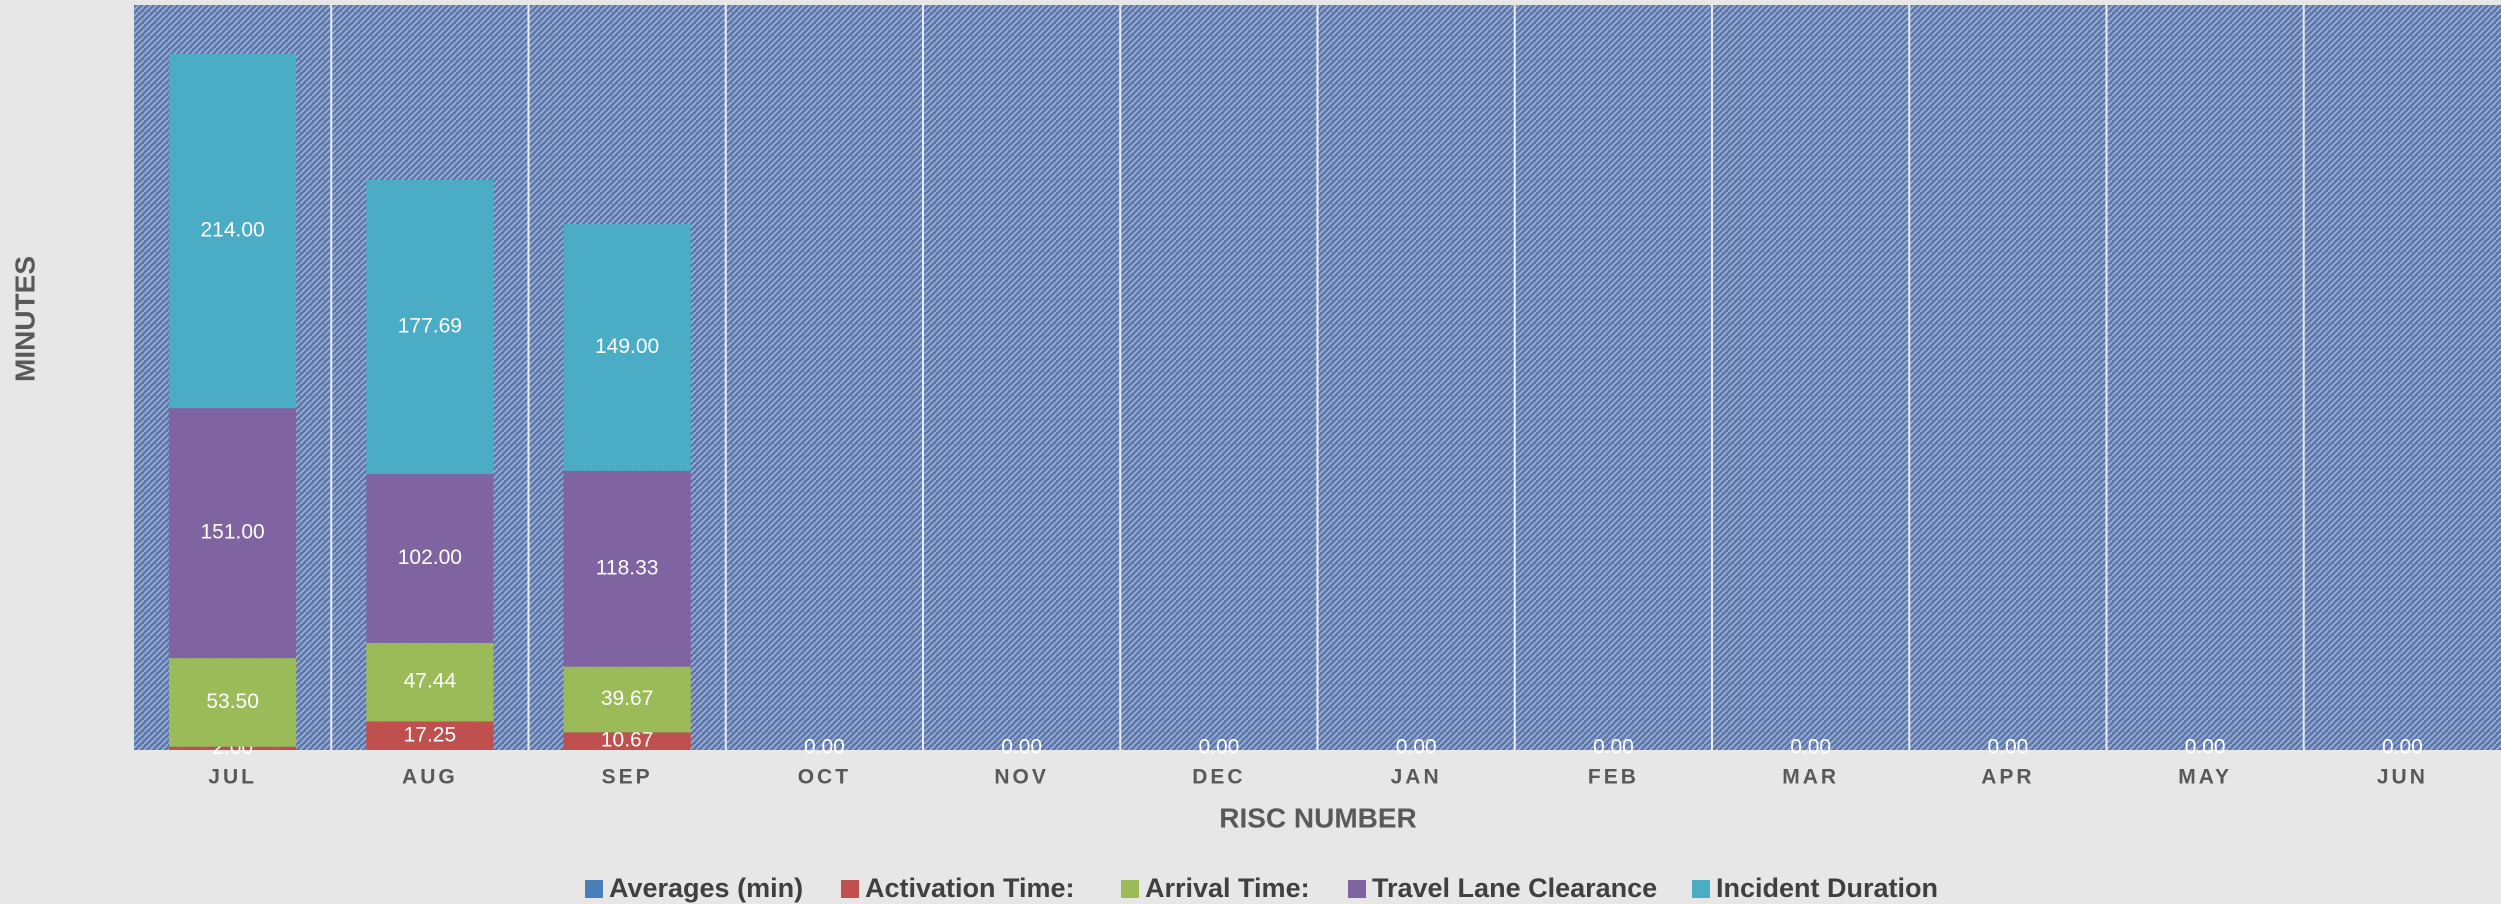  What do you see at coordinates (627, 777) in the screenshot?
I see `x-tick-label: SEP` at bounding box center [627, 777].